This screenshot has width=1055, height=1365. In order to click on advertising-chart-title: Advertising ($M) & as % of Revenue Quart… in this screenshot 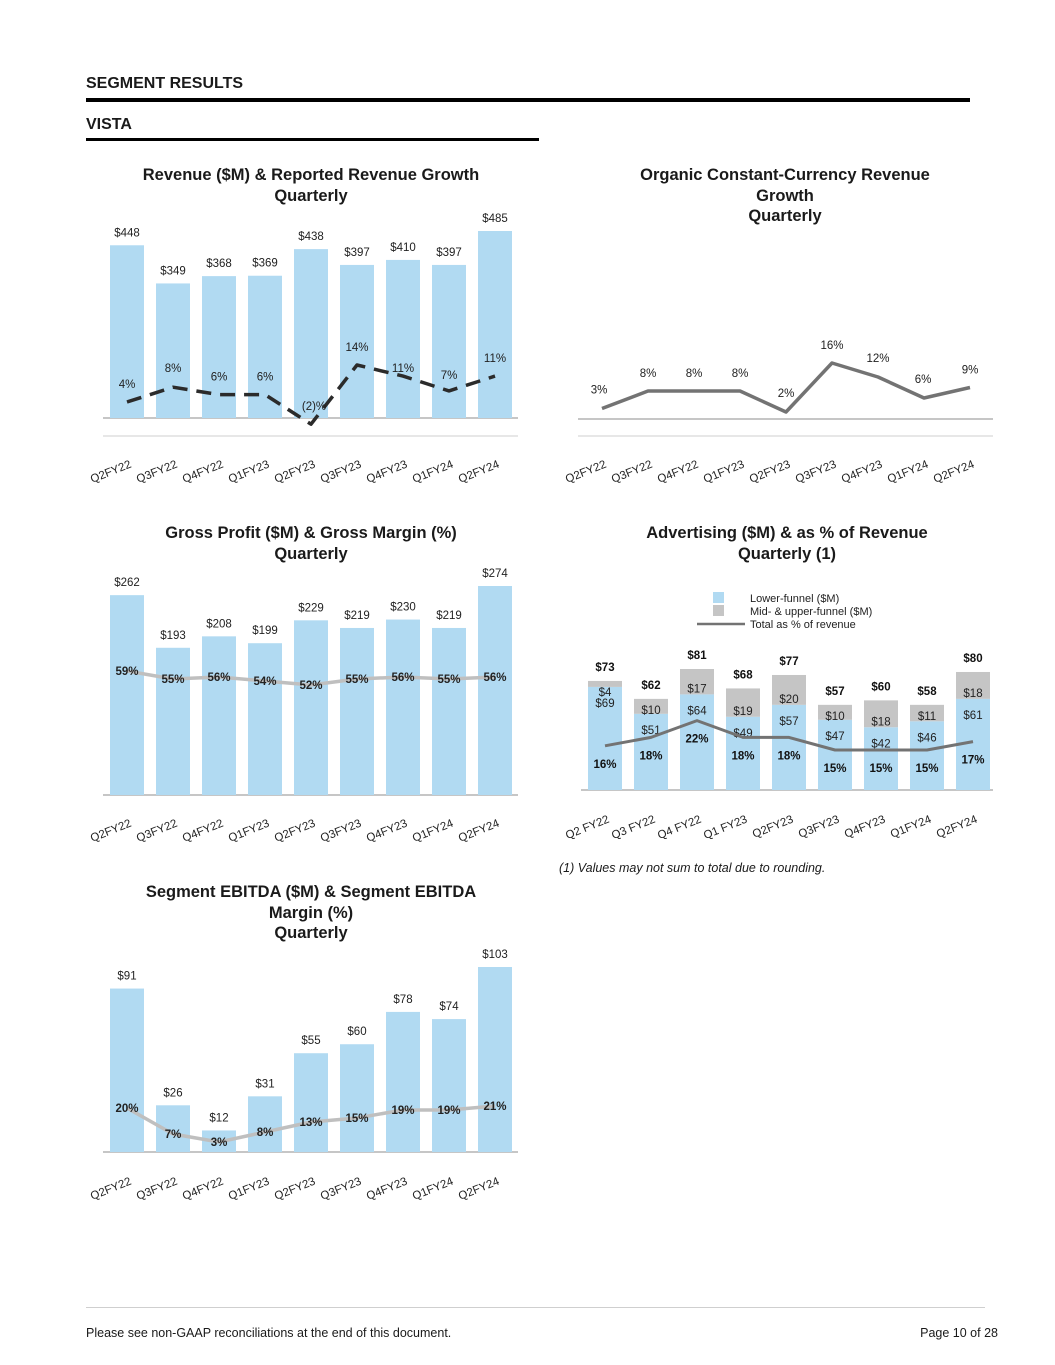, I will do `click(787, 543)`.